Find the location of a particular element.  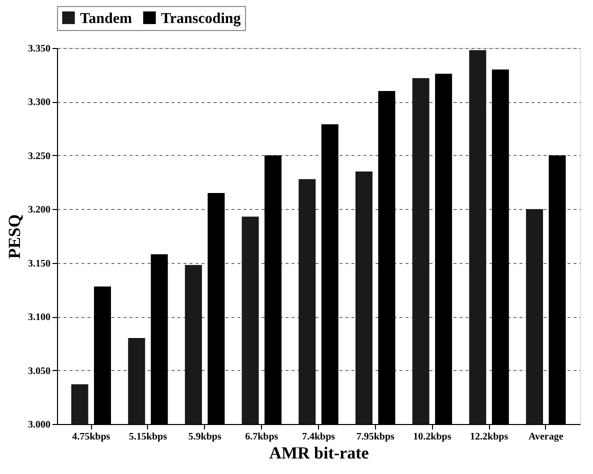

x-tick-label: 12.2kbps is located at coordinates (489, 437).